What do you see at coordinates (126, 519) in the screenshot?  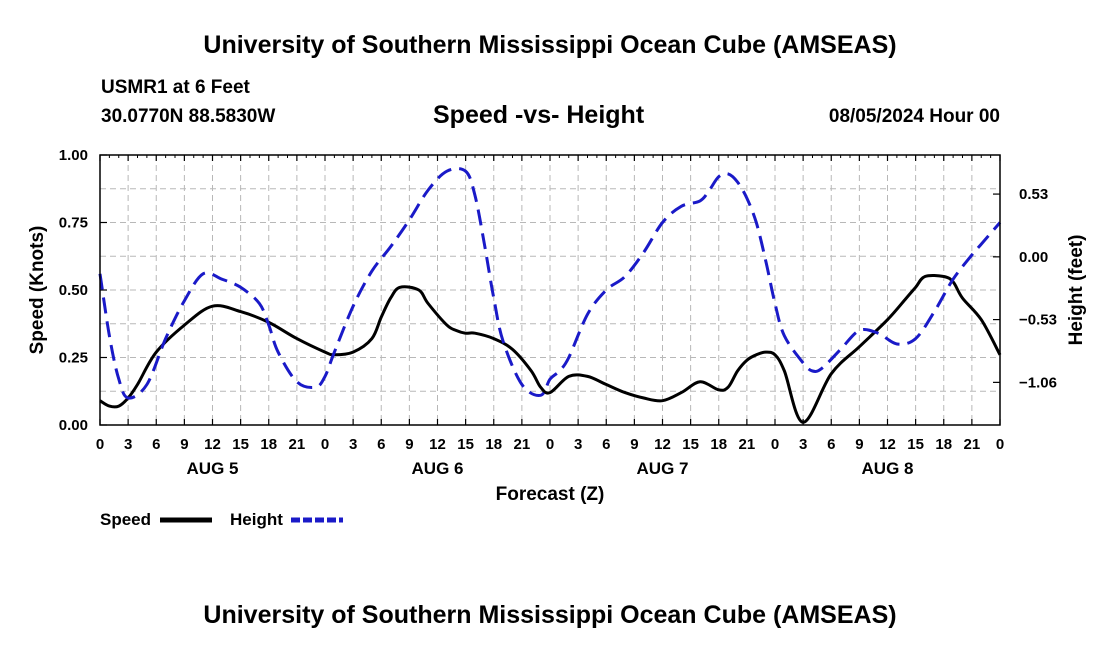 I see `legend-label-speed: Speed` at bounding box center [126, 519].